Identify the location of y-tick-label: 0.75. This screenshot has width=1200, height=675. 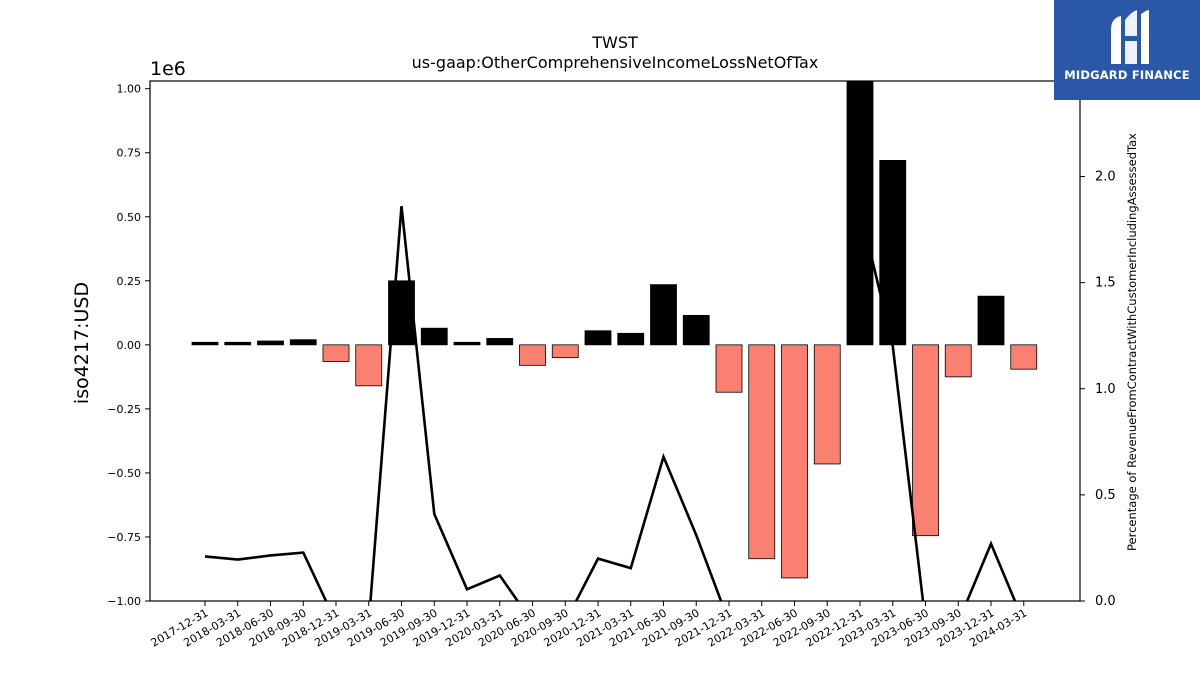
(129, 153).